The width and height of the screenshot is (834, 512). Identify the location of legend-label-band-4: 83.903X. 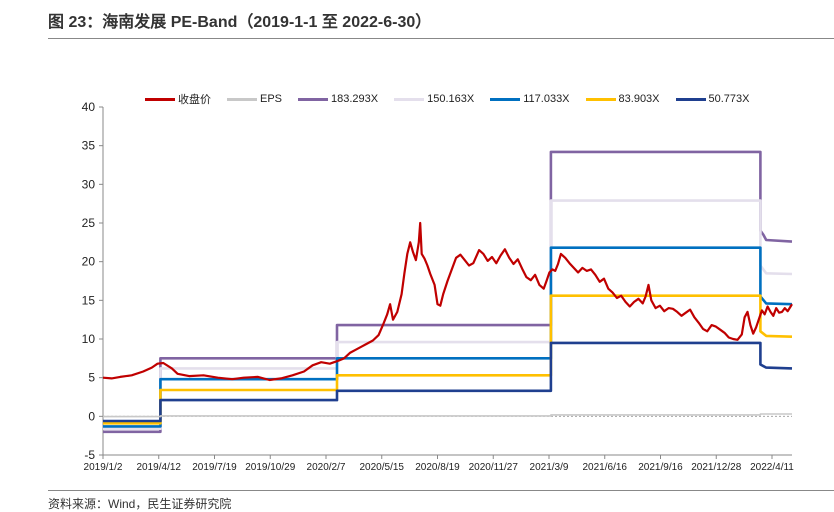
(639, 99).